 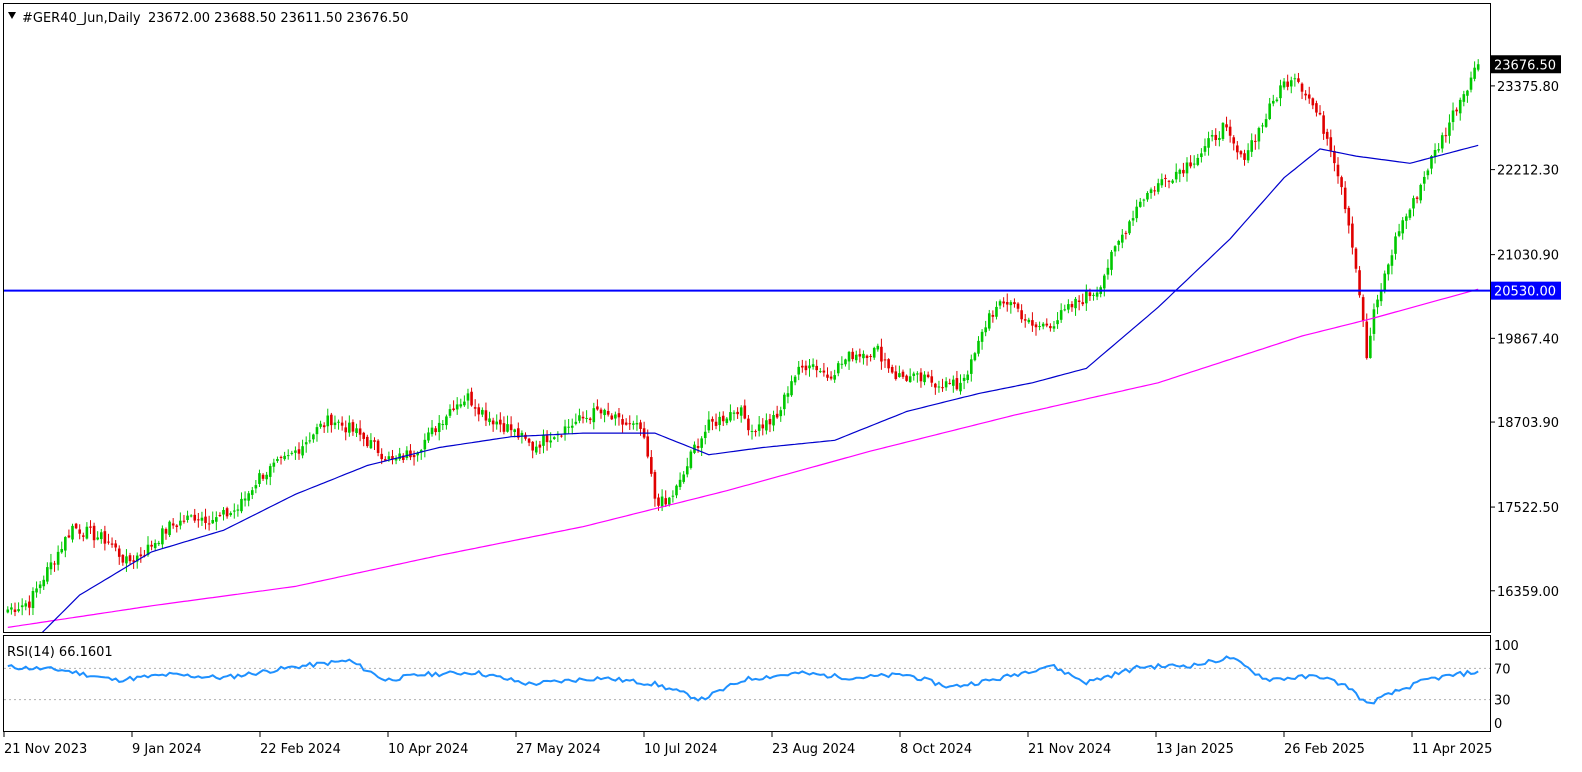 I want to click on price-tick-label: 23375.80, so click(x=1528, y=87).